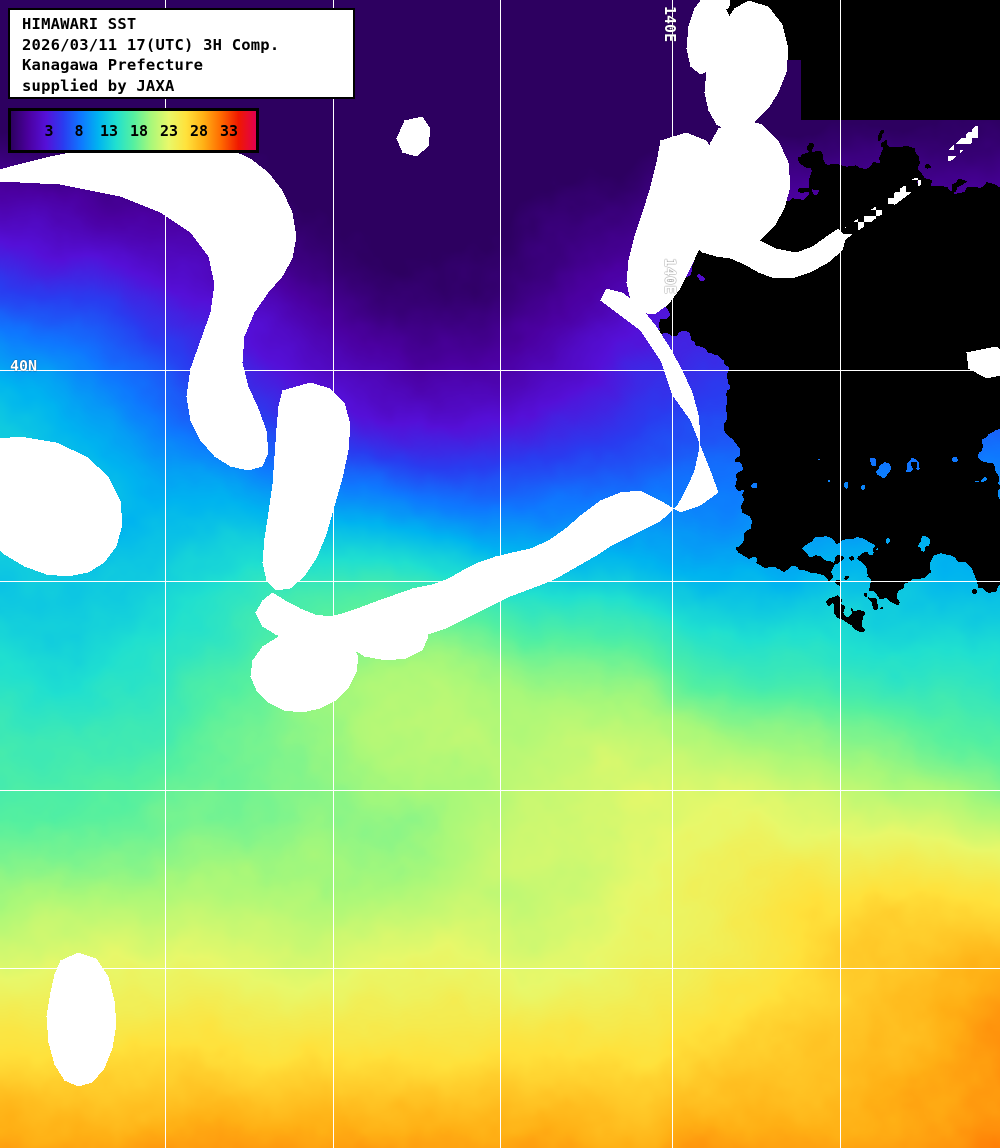 This screenshot has height=1148, width=1000. I want to click on title-line-region: Kanagawa Prefecture, so click(113, 65).